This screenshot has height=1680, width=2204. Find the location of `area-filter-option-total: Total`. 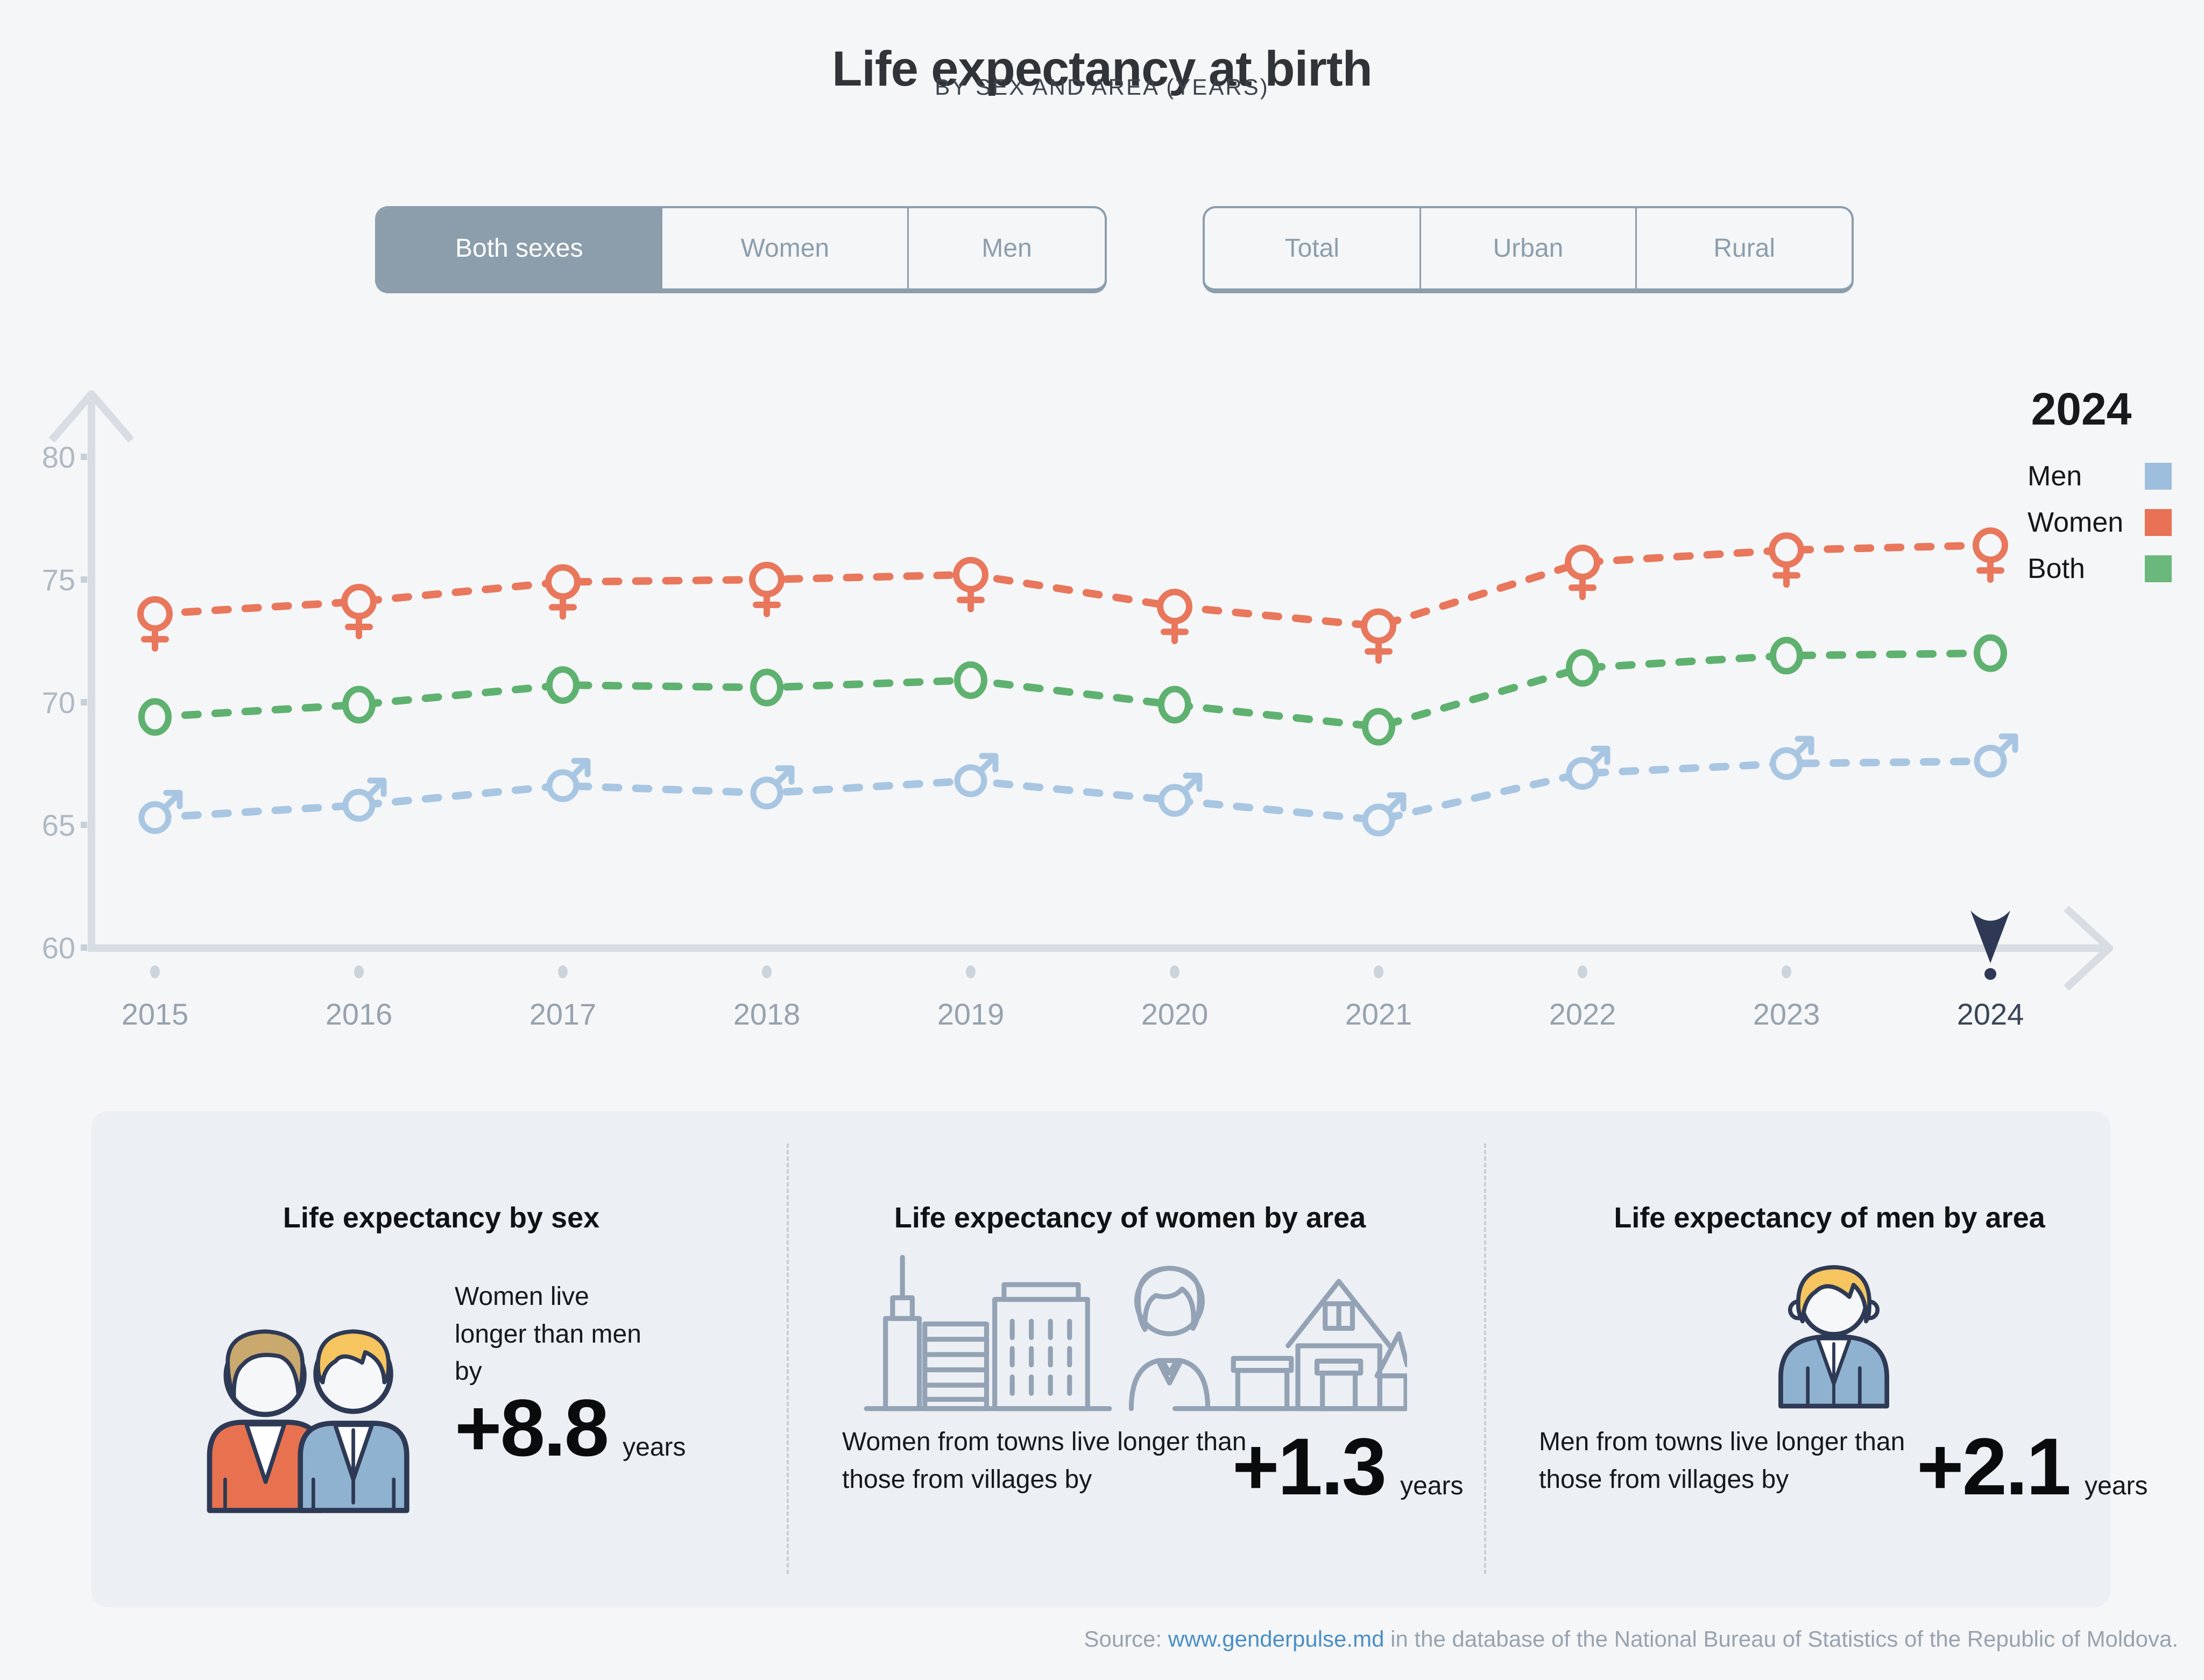

area-filter-option-total: Total is located at coordinates (1313, 248).